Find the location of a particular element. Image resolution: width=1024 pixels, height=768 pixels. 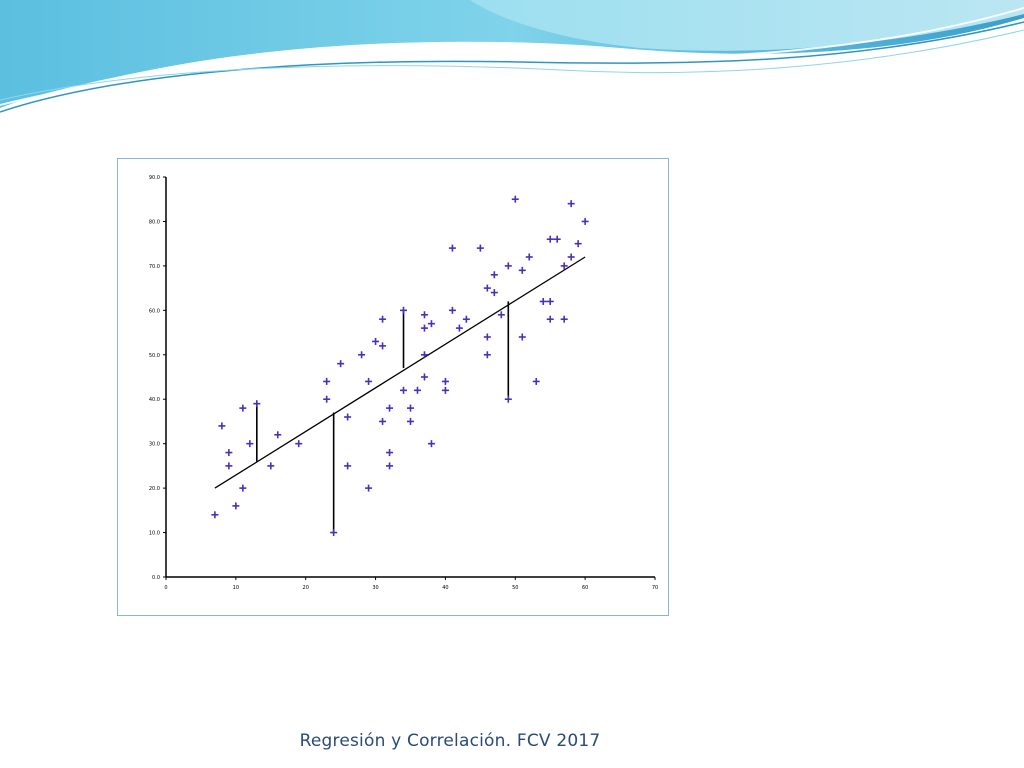

slide-footer: Regresión y Correlación. FCV 2017 is located at coordinates (450, 741).